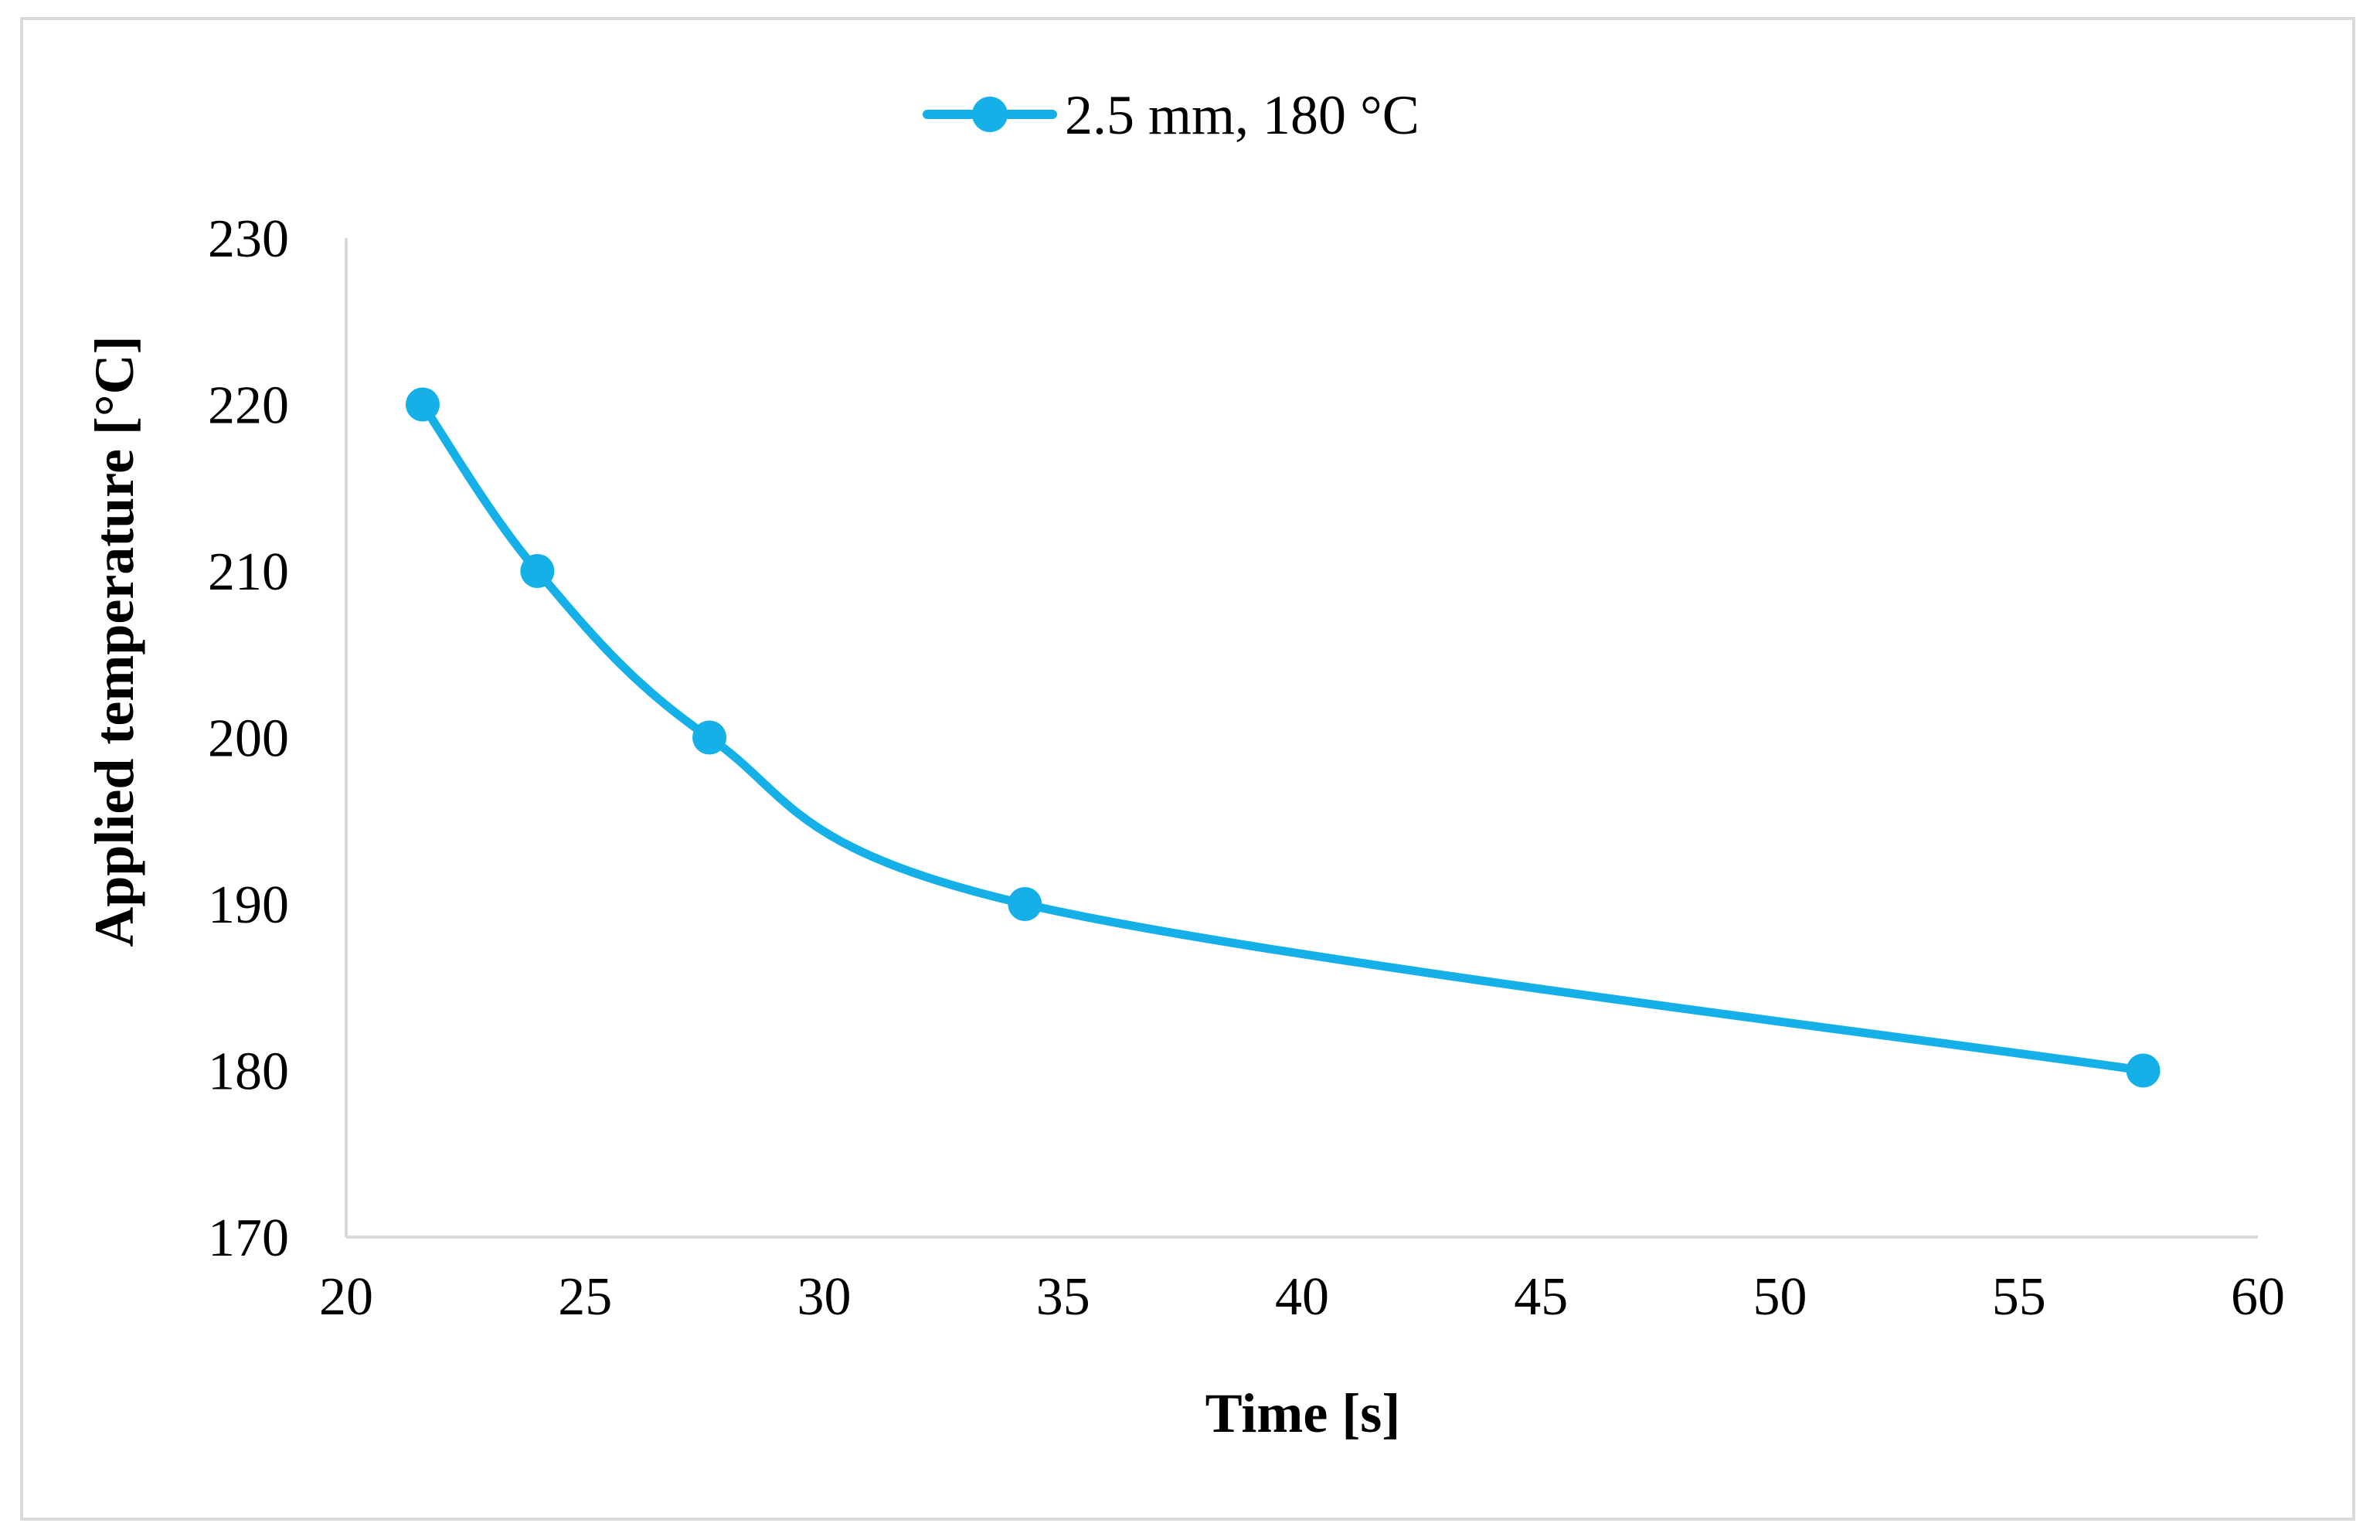 The height and width of the screenshot is (1540, 2380). I want to click on y-tick-label: 220, so click(249, 406).